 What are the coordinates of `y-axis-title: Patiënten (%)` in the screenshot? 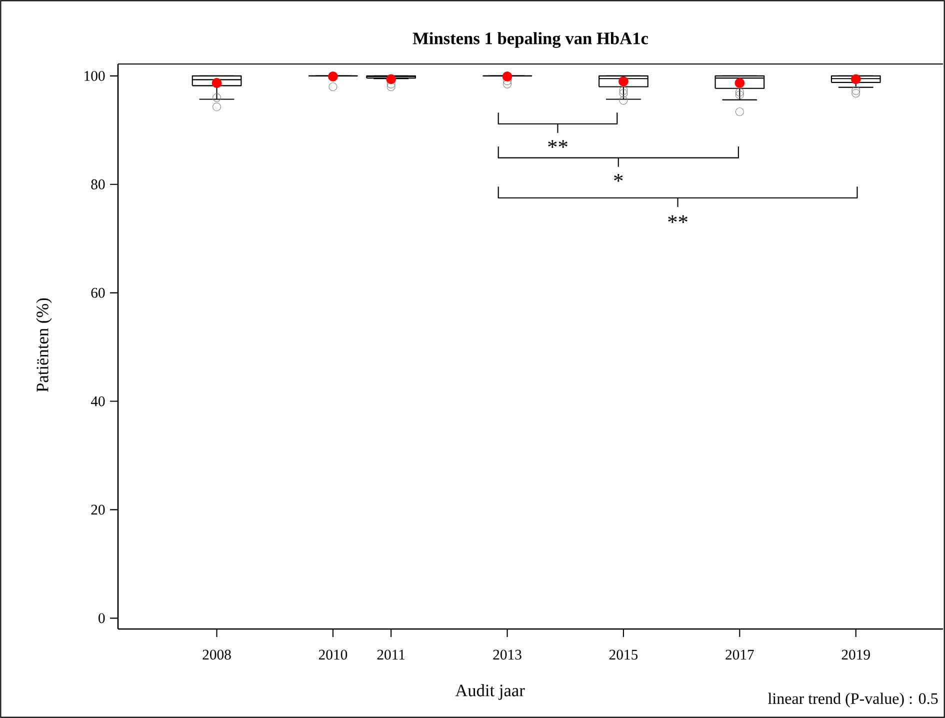 It's located at (44, 345).